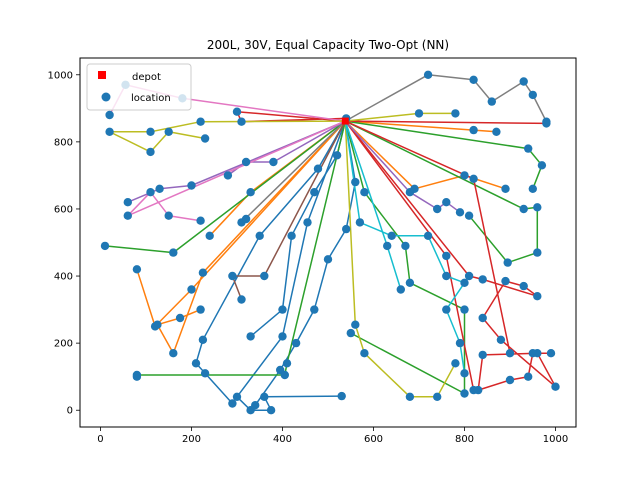 This screenshot has height=480, width=640. Describe the element at coordinates (64, 243) in the screenshot. I see `y-axis: 0 200 400 600 800 1000` at that location.